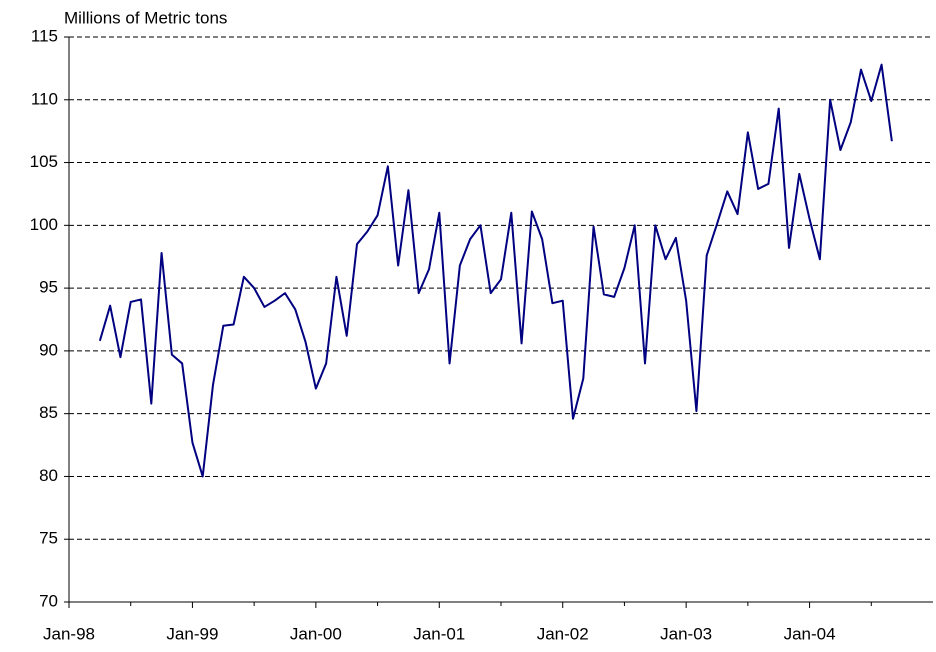 The width and height of the screenshot is (936, 652). I want to click on x-tick-label: Jan-00, so click(316, 633).